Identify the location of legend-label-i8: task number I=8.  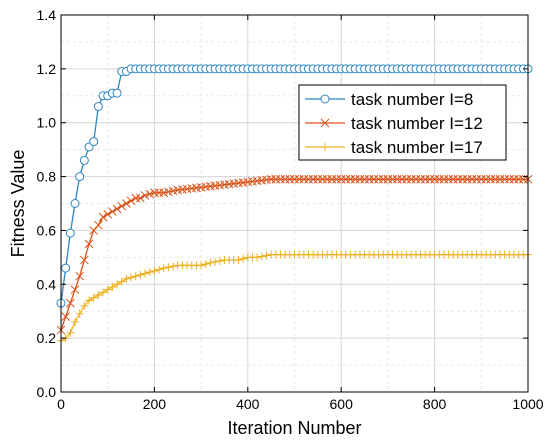
(412, 99).